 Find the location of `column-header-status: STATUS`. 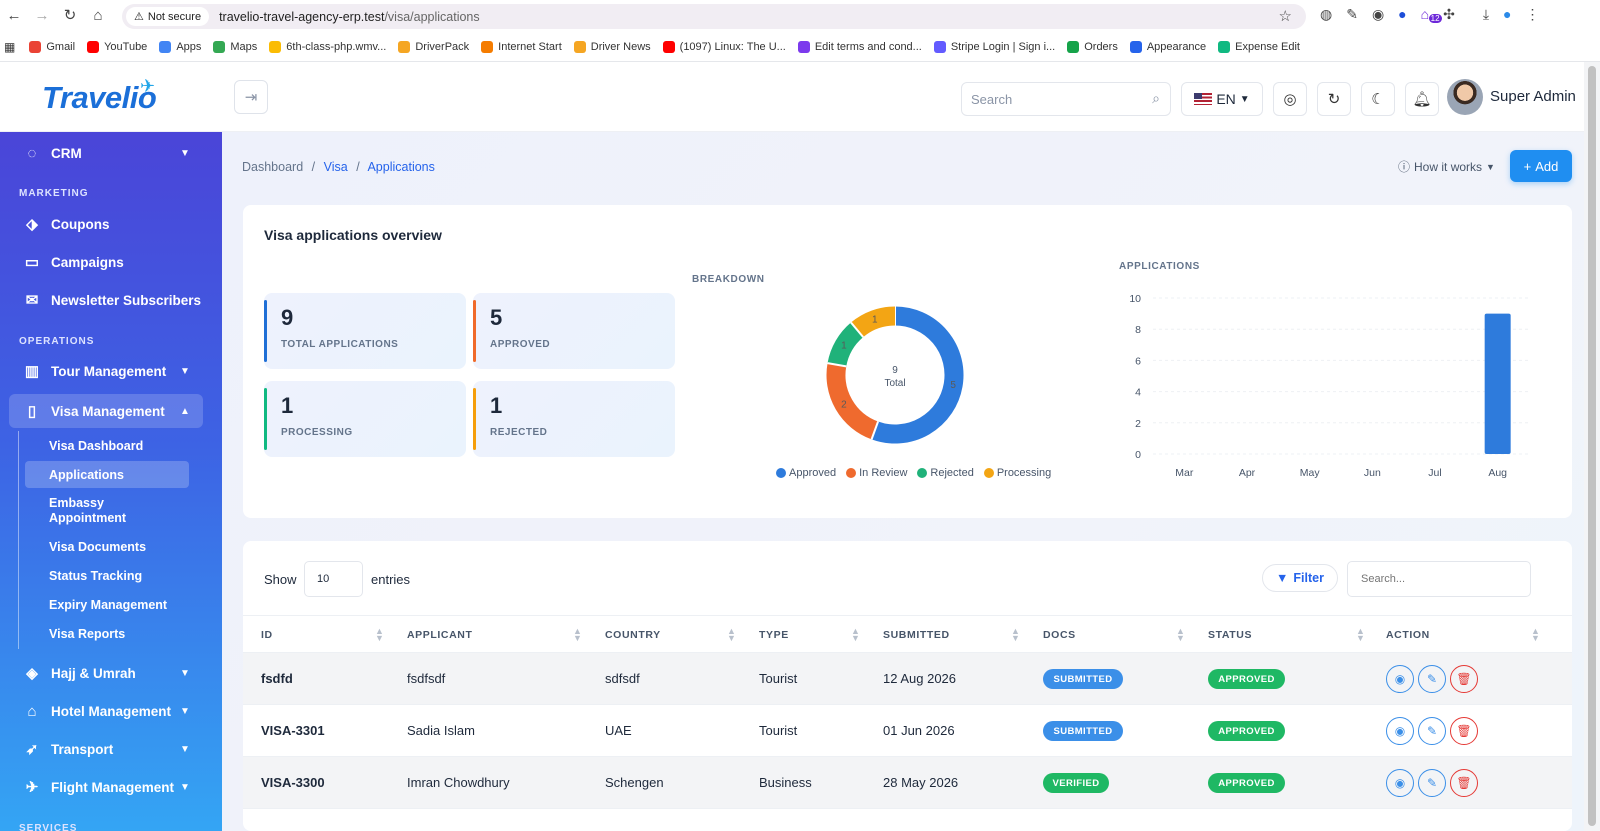

column-header-status: STATUS is located at coordinates (1230, 635).